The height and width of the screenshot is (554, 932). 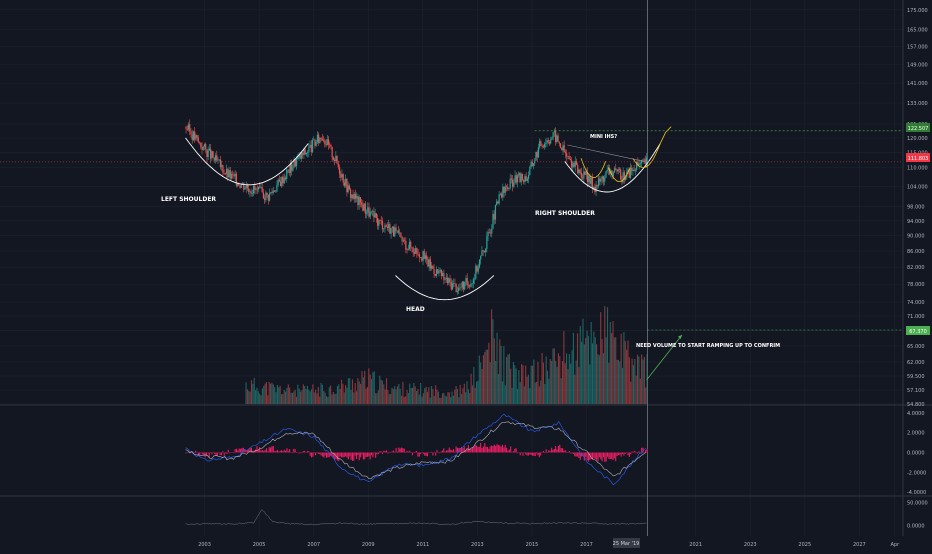 I want to click on macd-layer, so click(x=416, y=449).